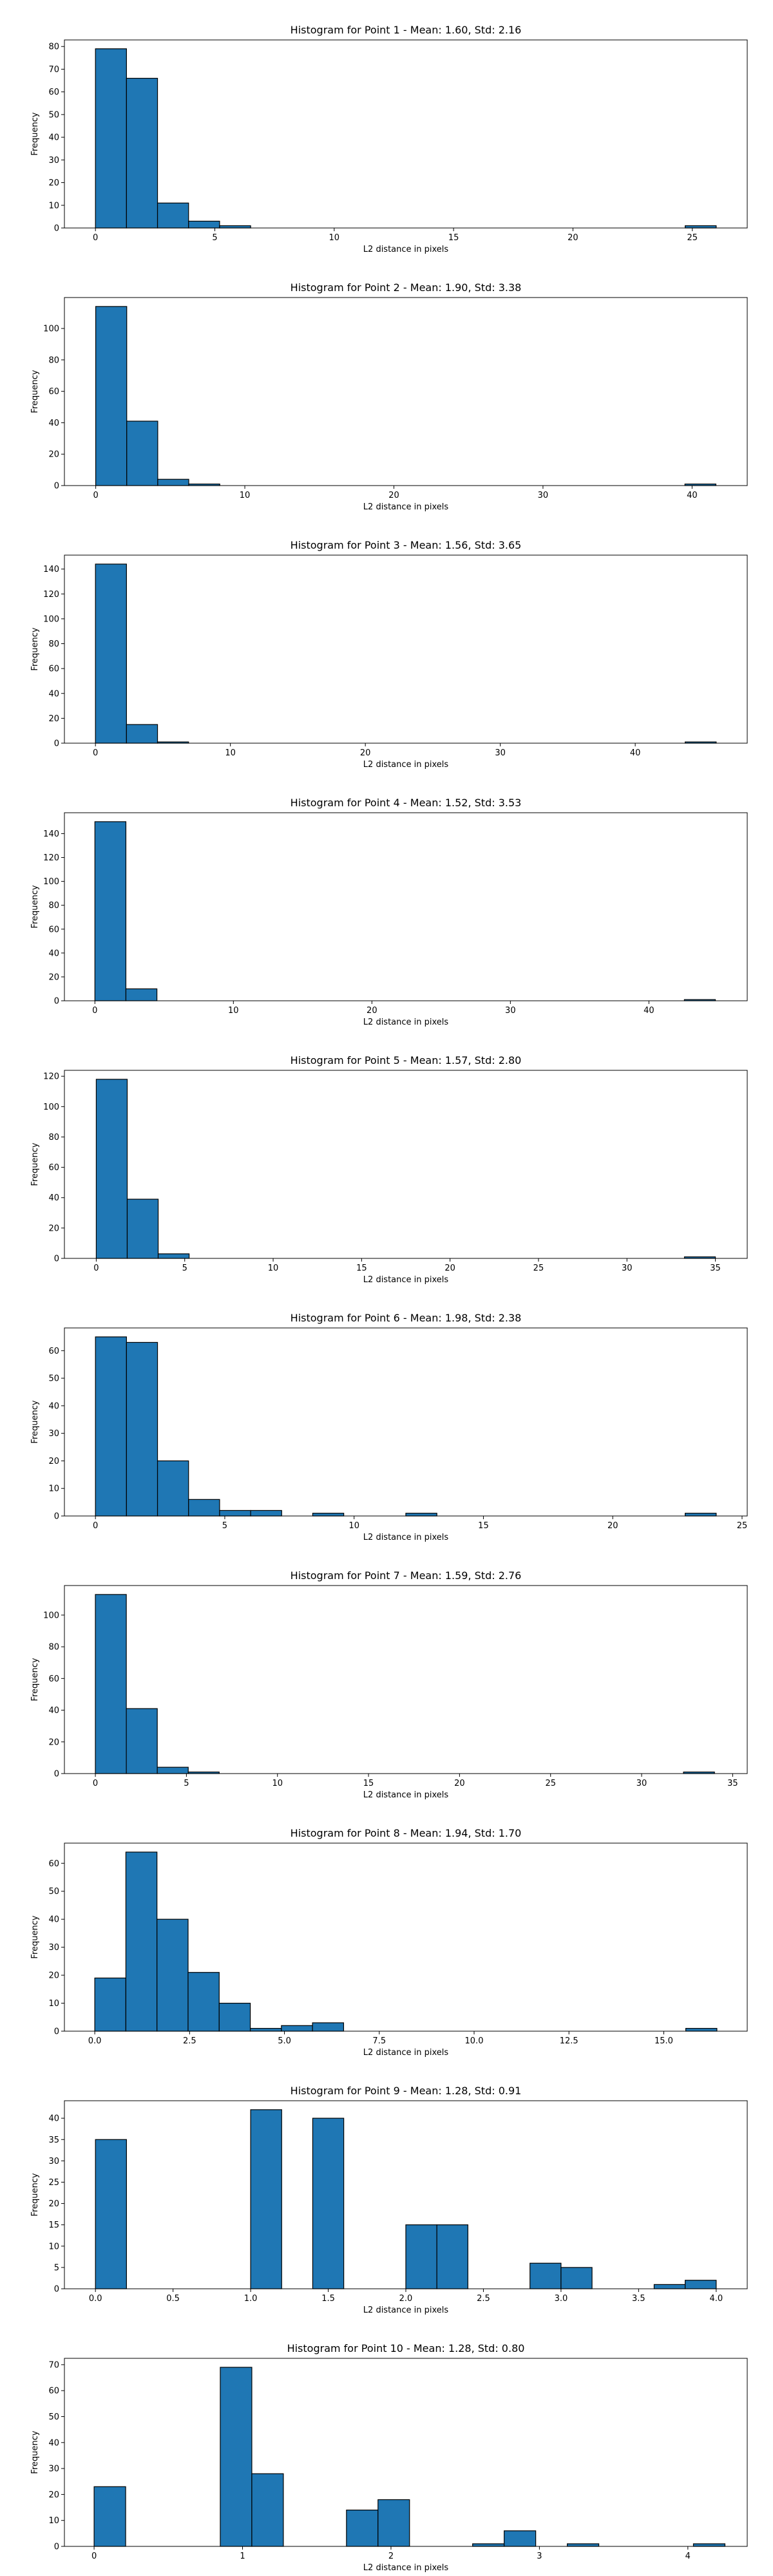  What do you see at coordinates (715, 1268) in the screenshot?
I see `x-tick-label: 35` at bounding box center [715, 1268].